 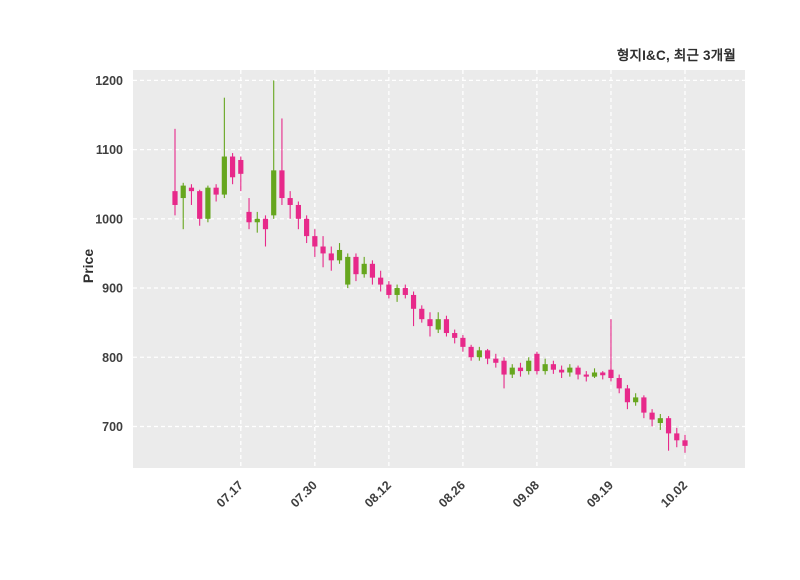 I want to click on x-tick-label: 09.19, so click(x=600, y=494).